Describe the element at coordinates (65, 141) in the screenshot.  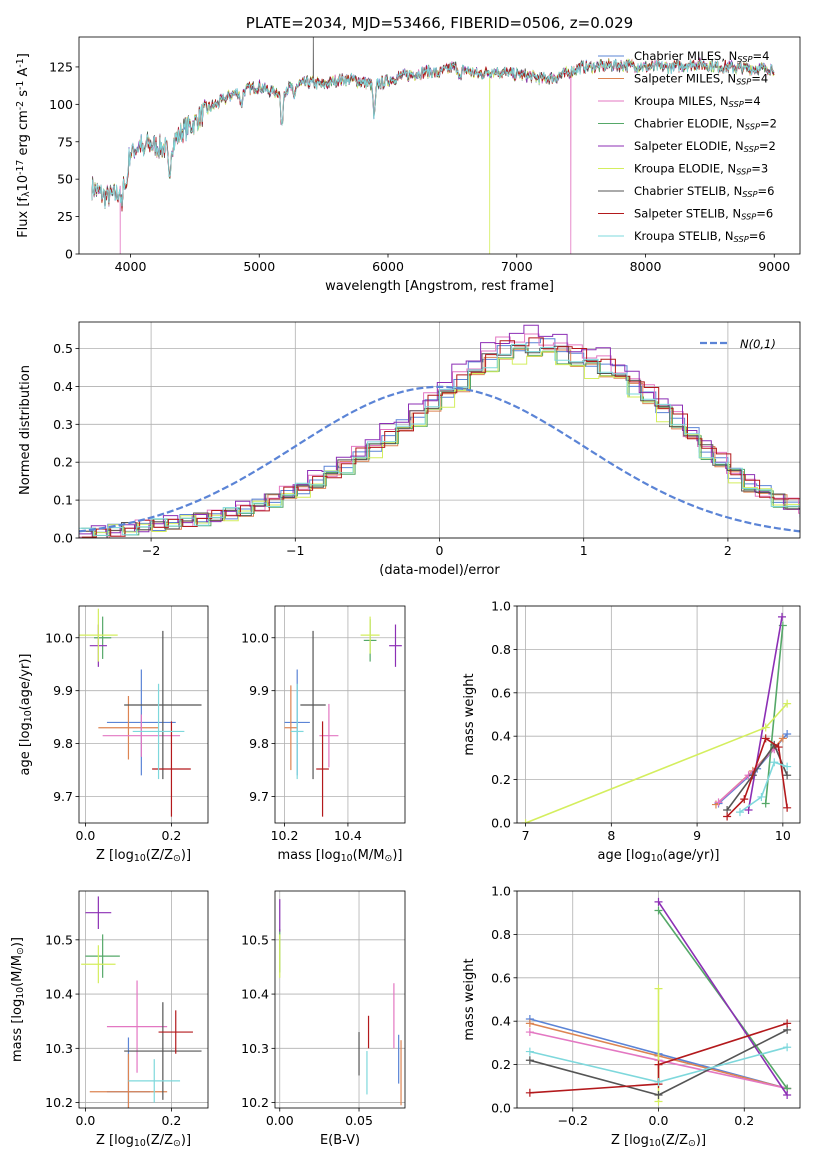
I see `y-tick-label: 75` at that location.